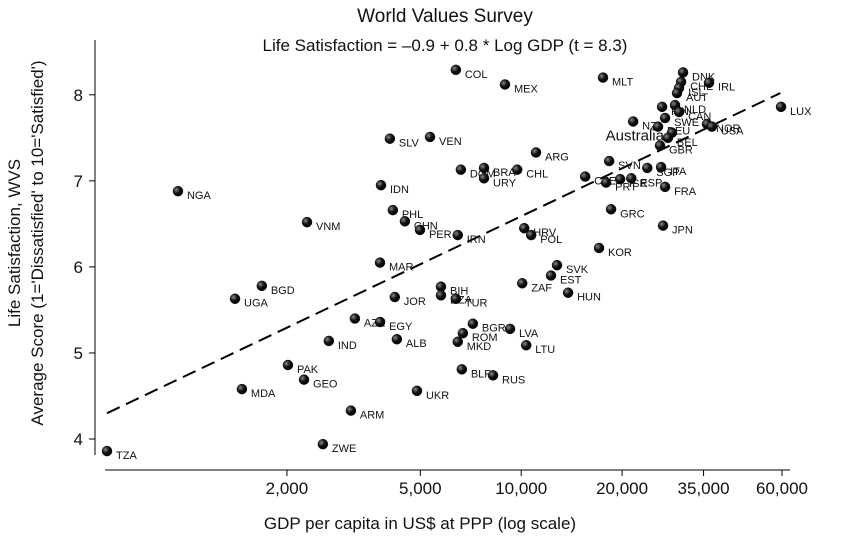  What do you see at coordinates (687, 143) in the screenshot?
I see `point-label: BEL` at bounding box center [687, 143].